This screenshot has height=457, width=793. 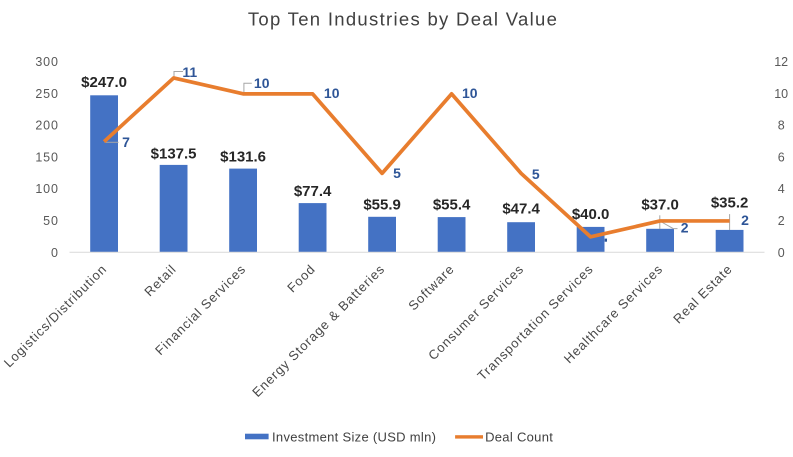 I want to click on svg-text: $77.4, so click(x=313, y=191).